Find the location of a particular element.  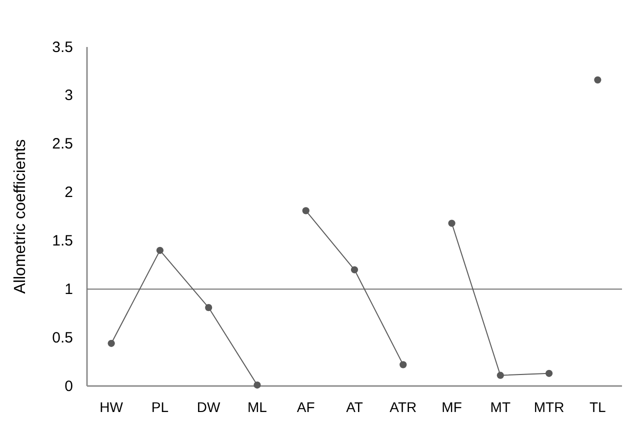

y-tick-label: 0.5 is located at coordinates (62, 337).